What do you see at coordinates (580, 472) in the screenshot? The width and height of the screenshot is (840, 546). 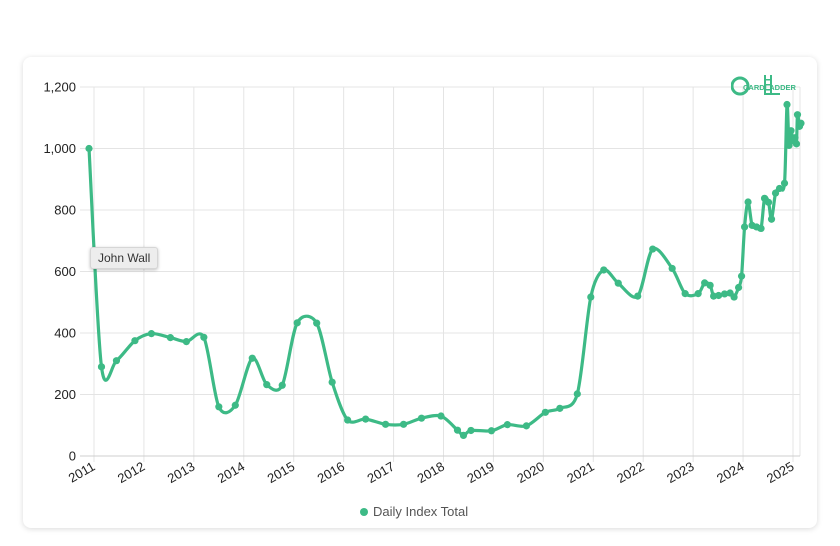 I see `x-tick-label: 2021` at bounding box center [580, 472].